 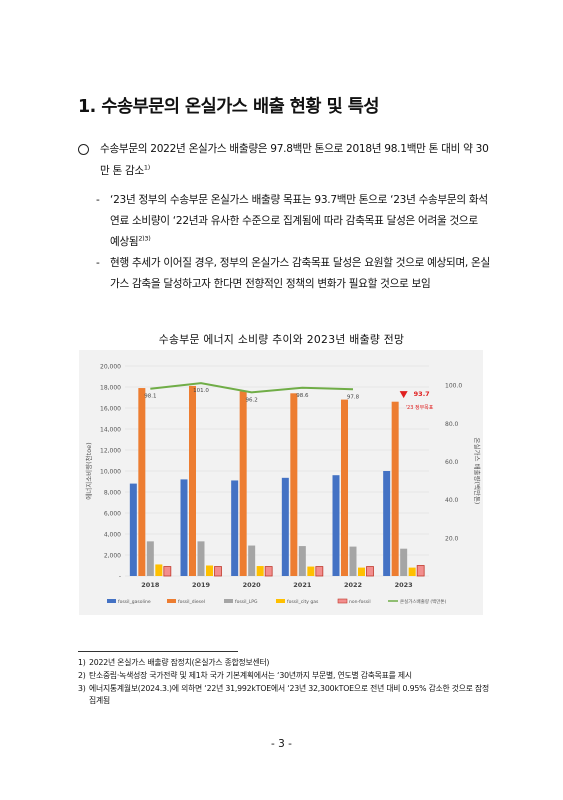 I want to click on legend-label: fossil_diesel, so click(x=191, y=602).